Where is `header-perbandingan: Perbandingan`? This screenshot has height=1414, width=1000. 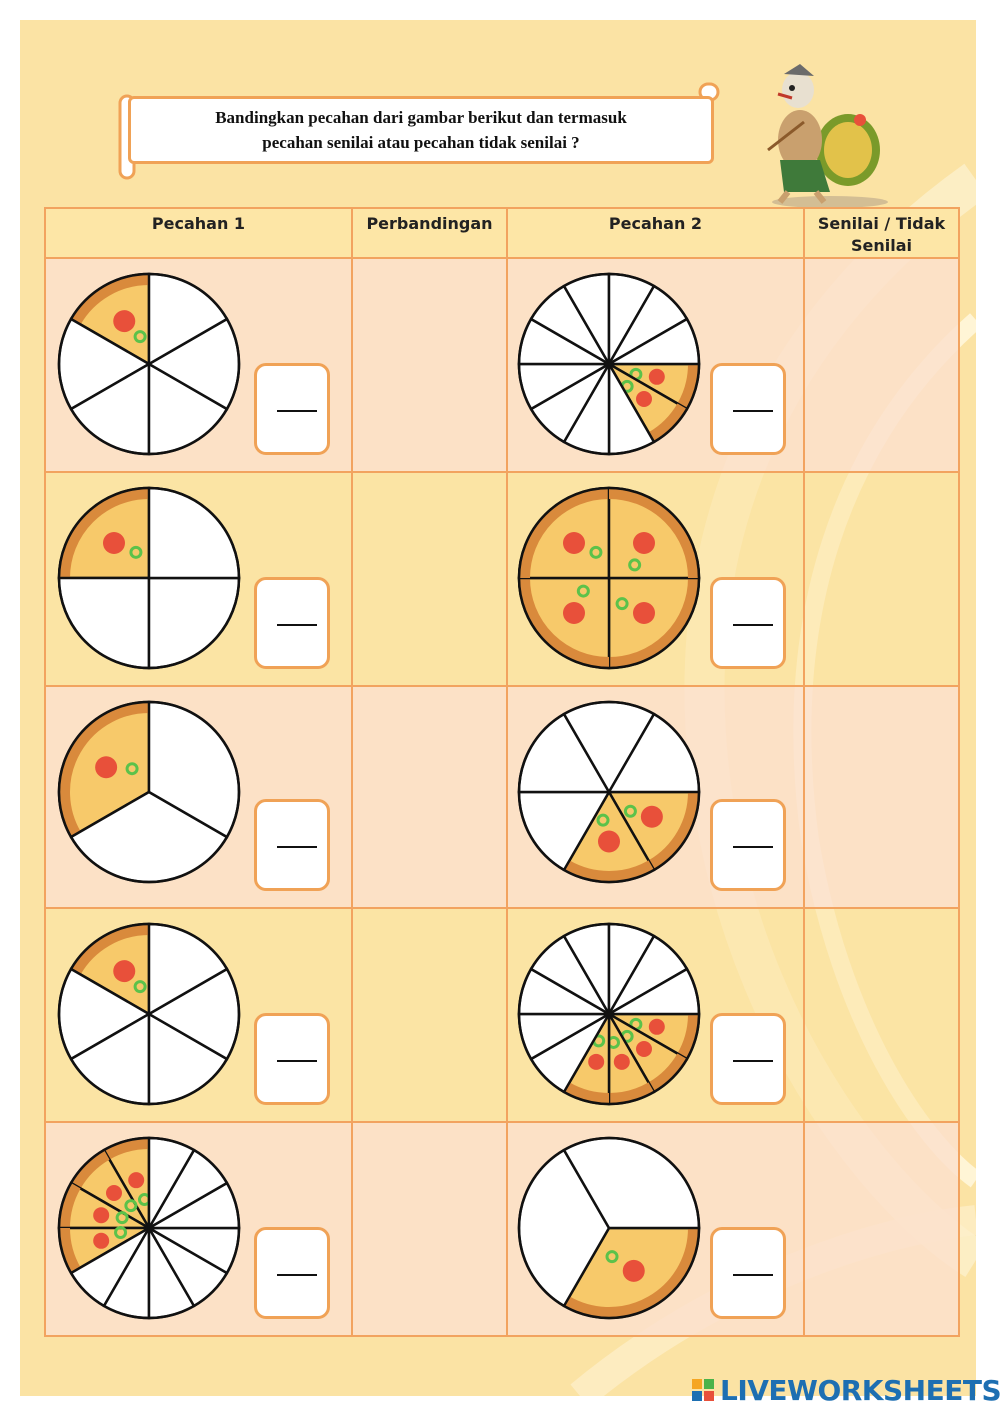
header-perbandingan: Perbandingan is located at coordinates (429, 233).